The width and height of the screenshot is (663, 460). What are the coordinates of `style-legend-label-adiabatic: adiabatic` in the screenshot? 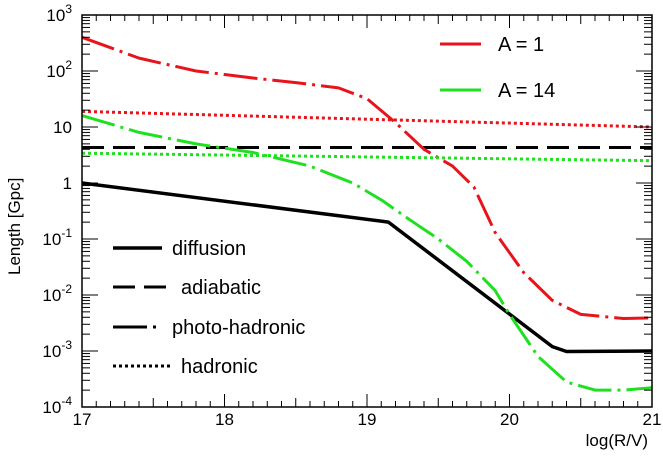 It's located at (221, 288).